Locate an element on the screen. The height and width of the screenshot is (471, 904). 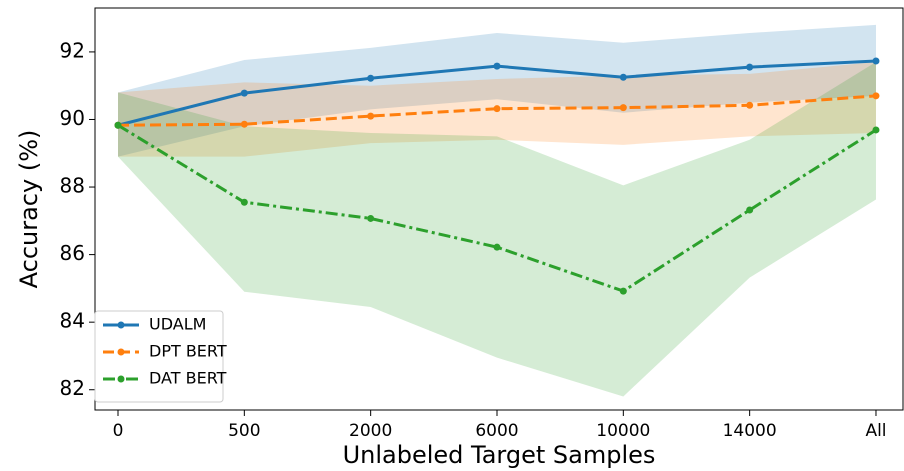
y-tick-label: 86 is located at coordinates (72, 253).